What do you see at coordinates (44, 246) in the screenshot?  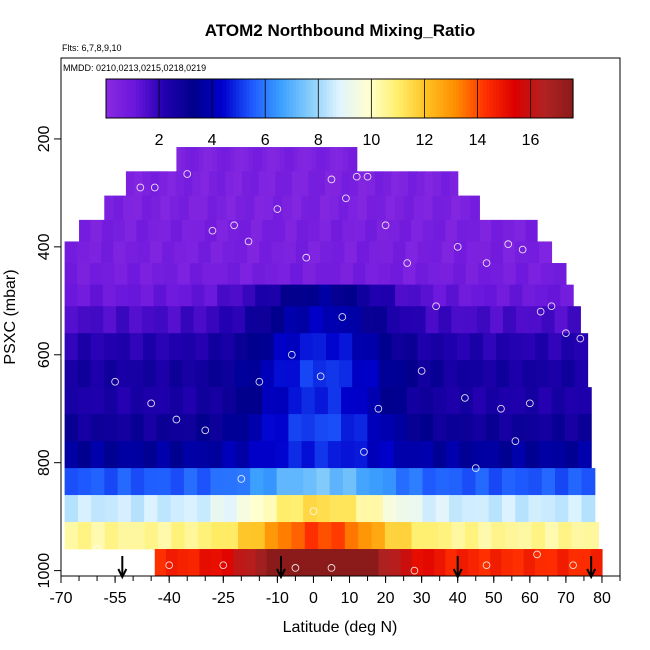 I see `y-tick-label: 400` at bounding box center [44, 246].